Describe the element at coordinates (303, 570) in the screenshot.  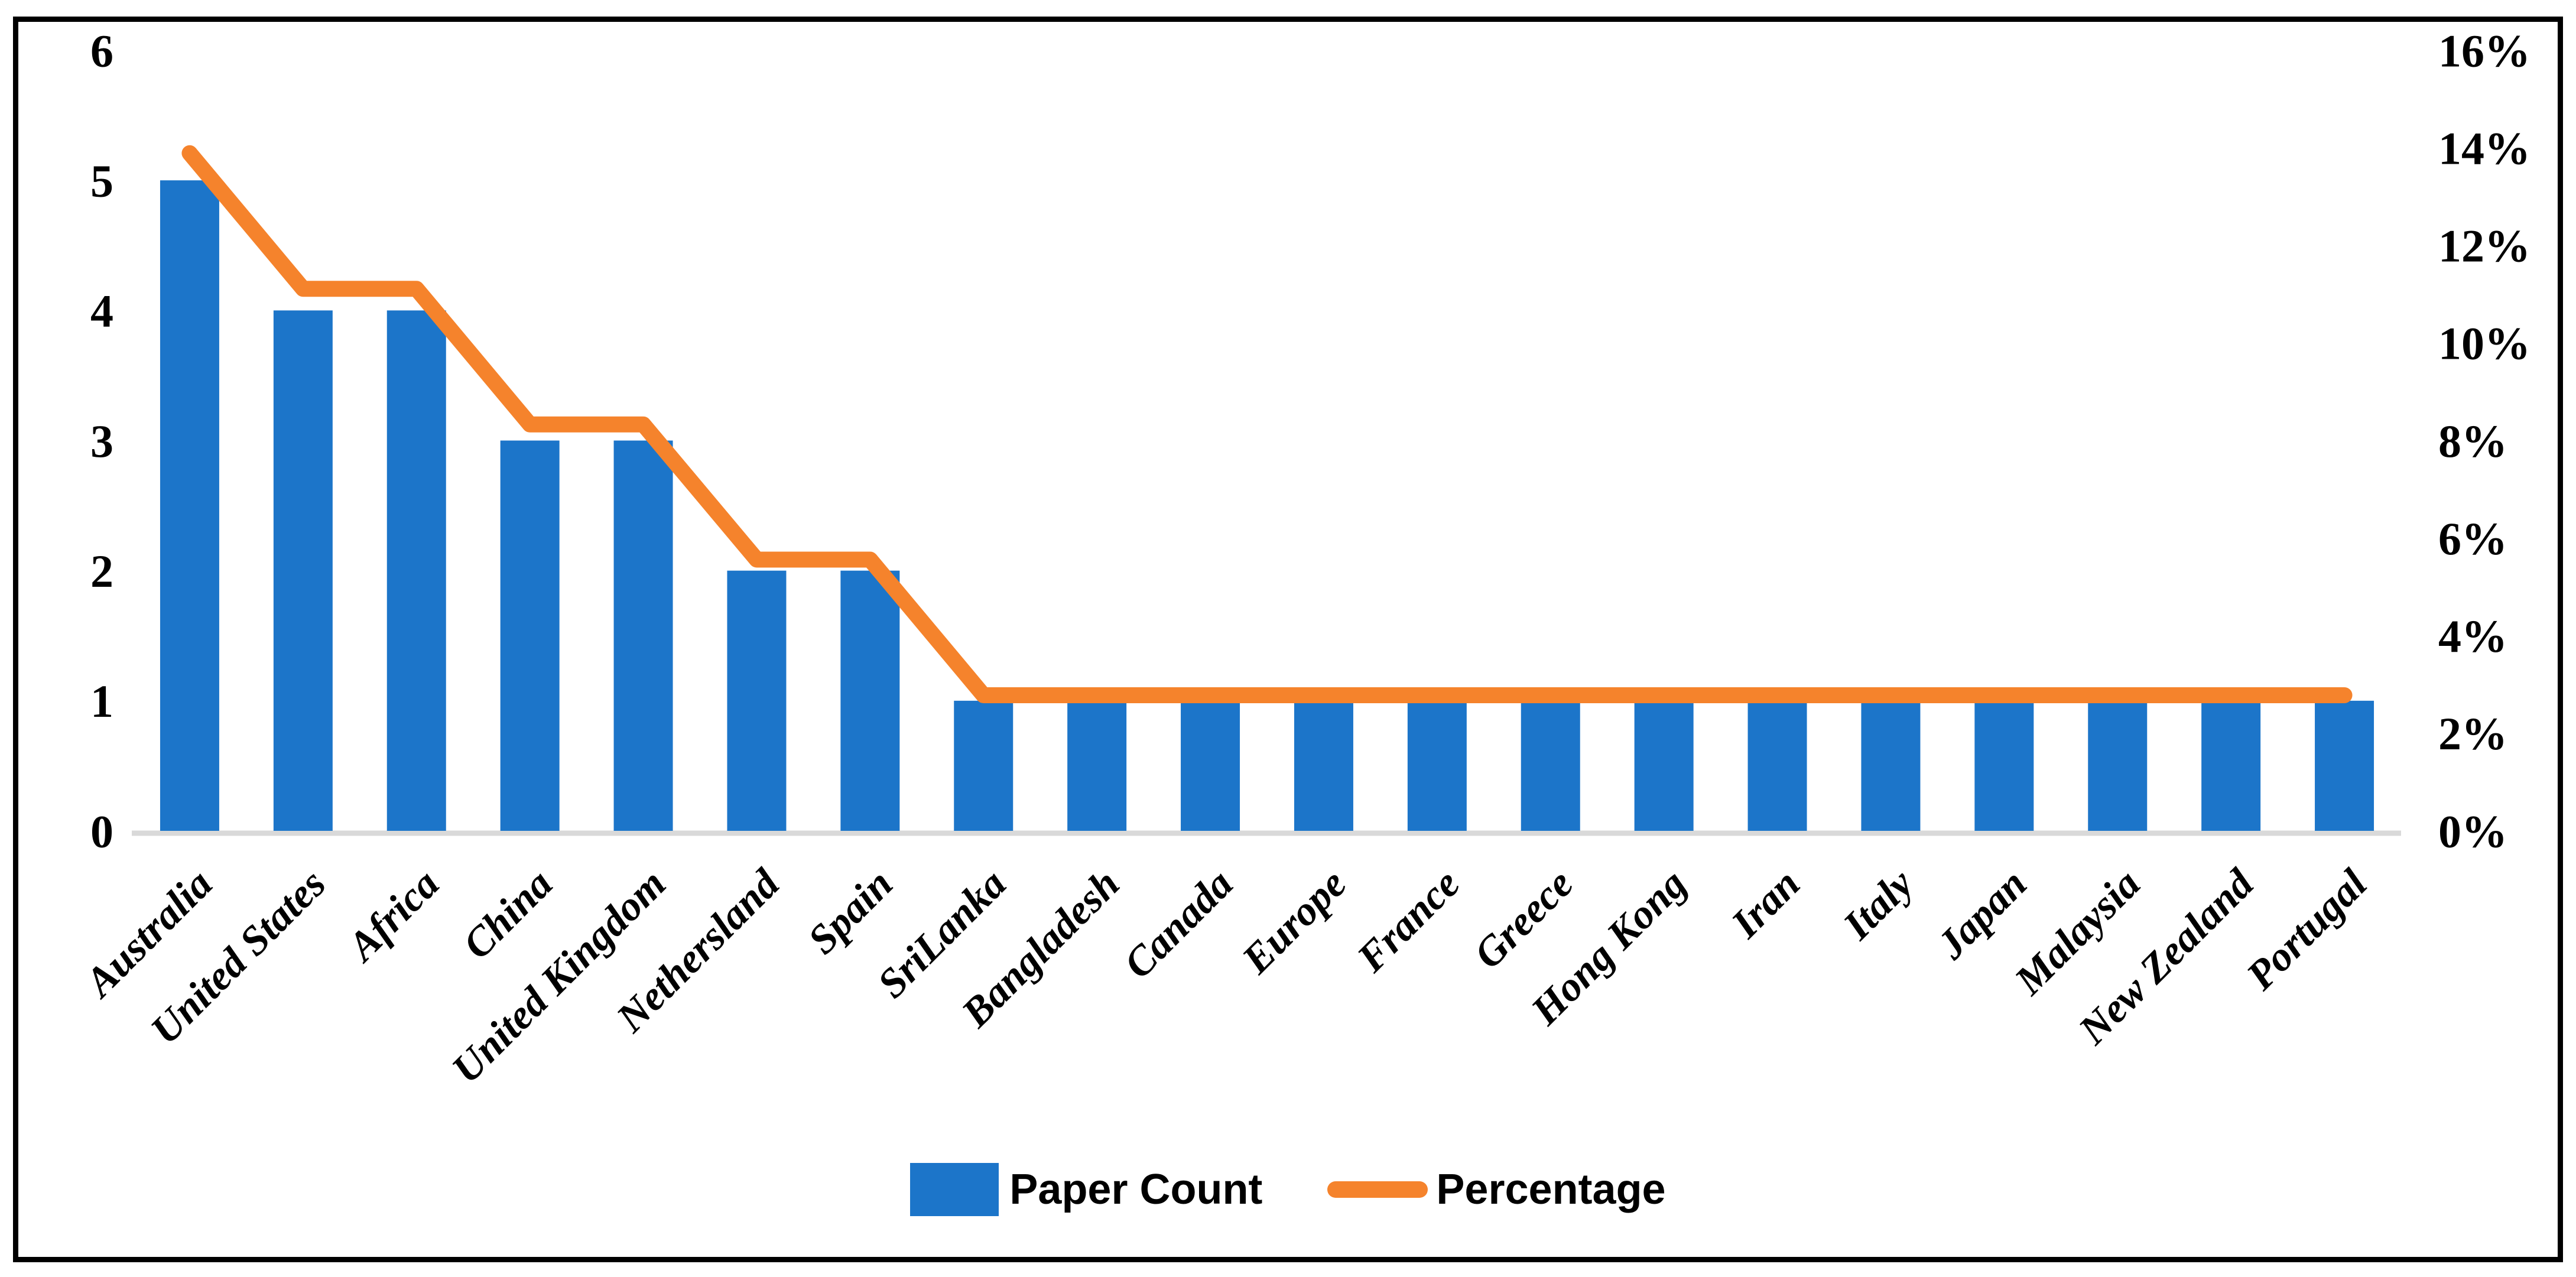
I see `bar-united-states` at that location.